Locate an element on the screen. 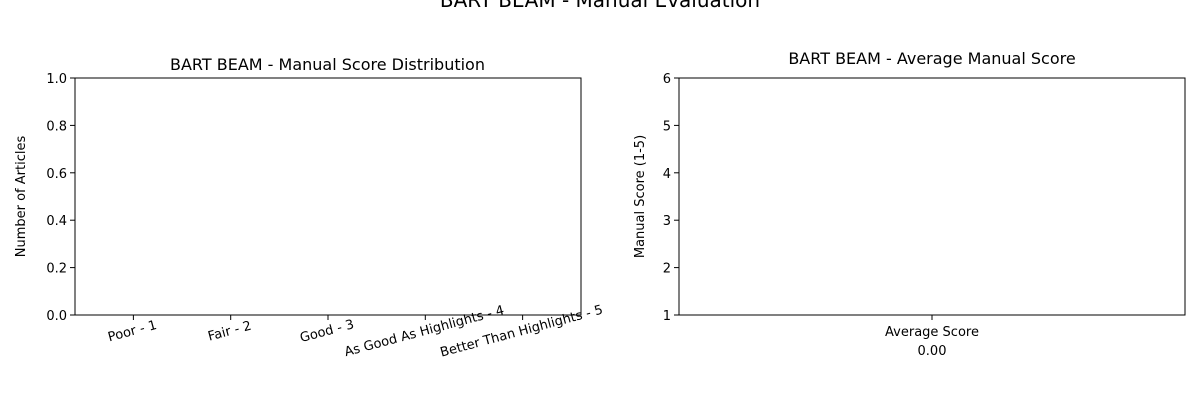 The image size is (1200, 400). y-tick-label: 3 is located at coordinates (667, 221).